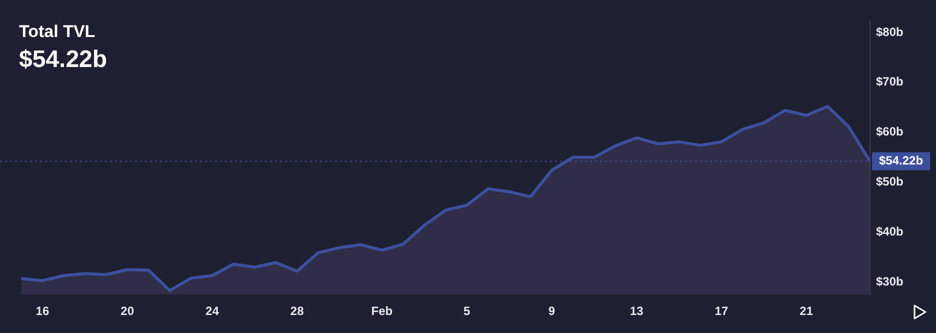 The image size is (936, 333). What do you see at coordinates (466, 311) in the screenshot?
I see `x-tick-label: 5` at bounding box center [466, 311].